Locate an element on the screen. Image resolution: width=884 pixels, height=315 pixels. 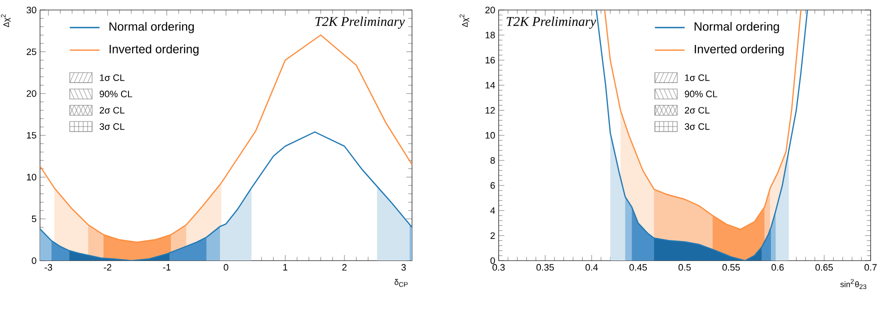
x-tick-label: 0.65 is located at coordinates (824, 267).